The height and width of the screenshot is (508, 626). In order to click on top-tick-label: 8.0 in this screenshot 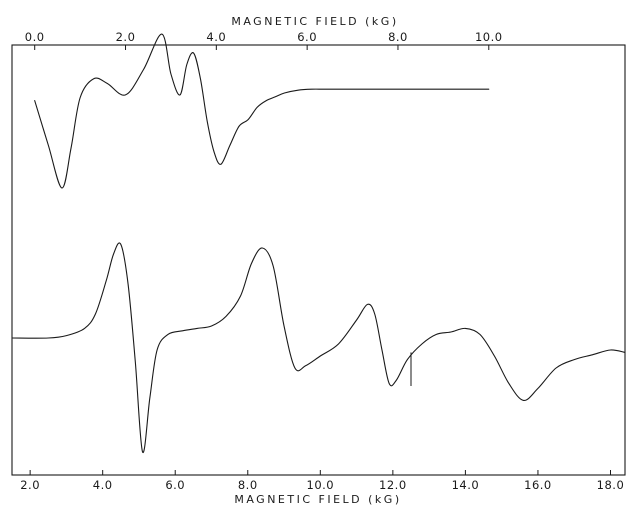, I will do `click(398, 37)`.